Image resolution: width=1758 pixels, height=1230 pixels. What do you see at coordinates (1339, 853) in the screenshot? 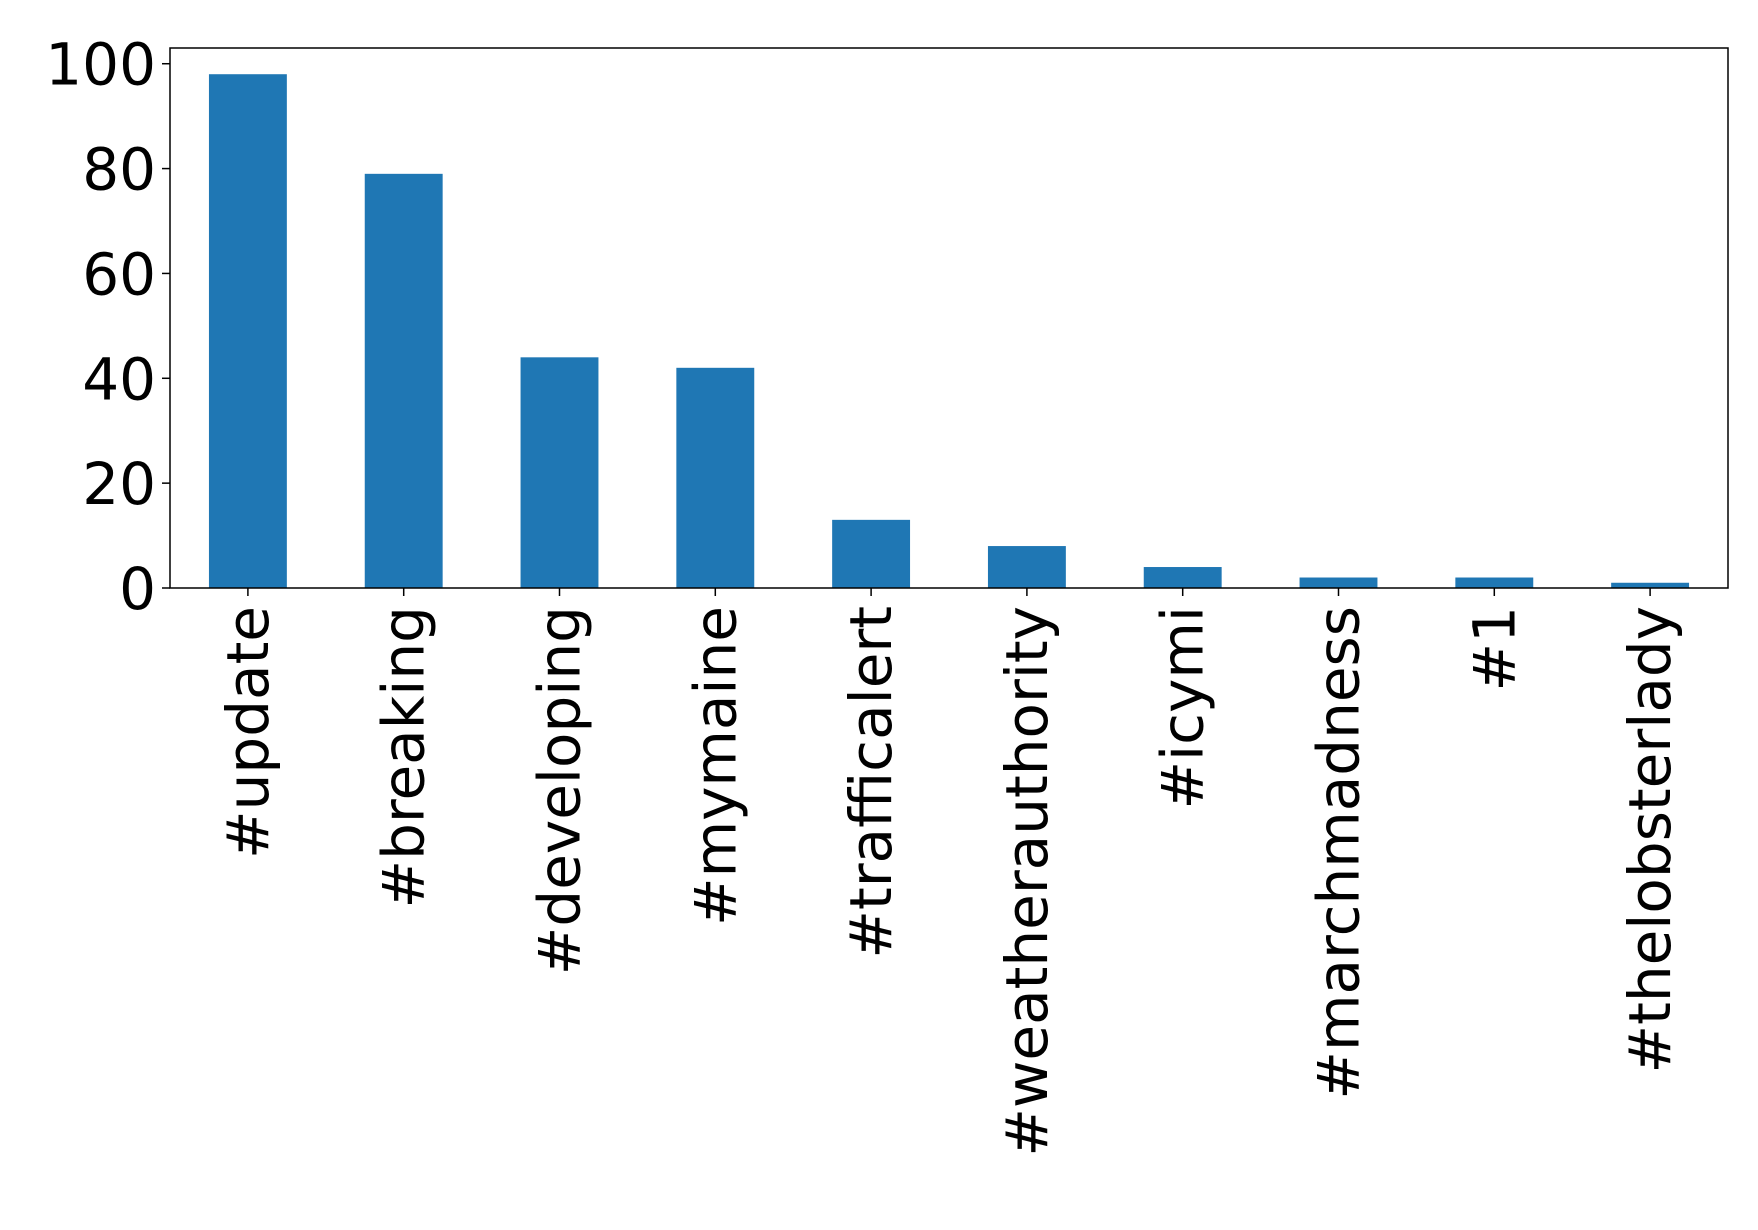
I see `x-tick-label: #marchmadness` at bounding box center [1339, 853].